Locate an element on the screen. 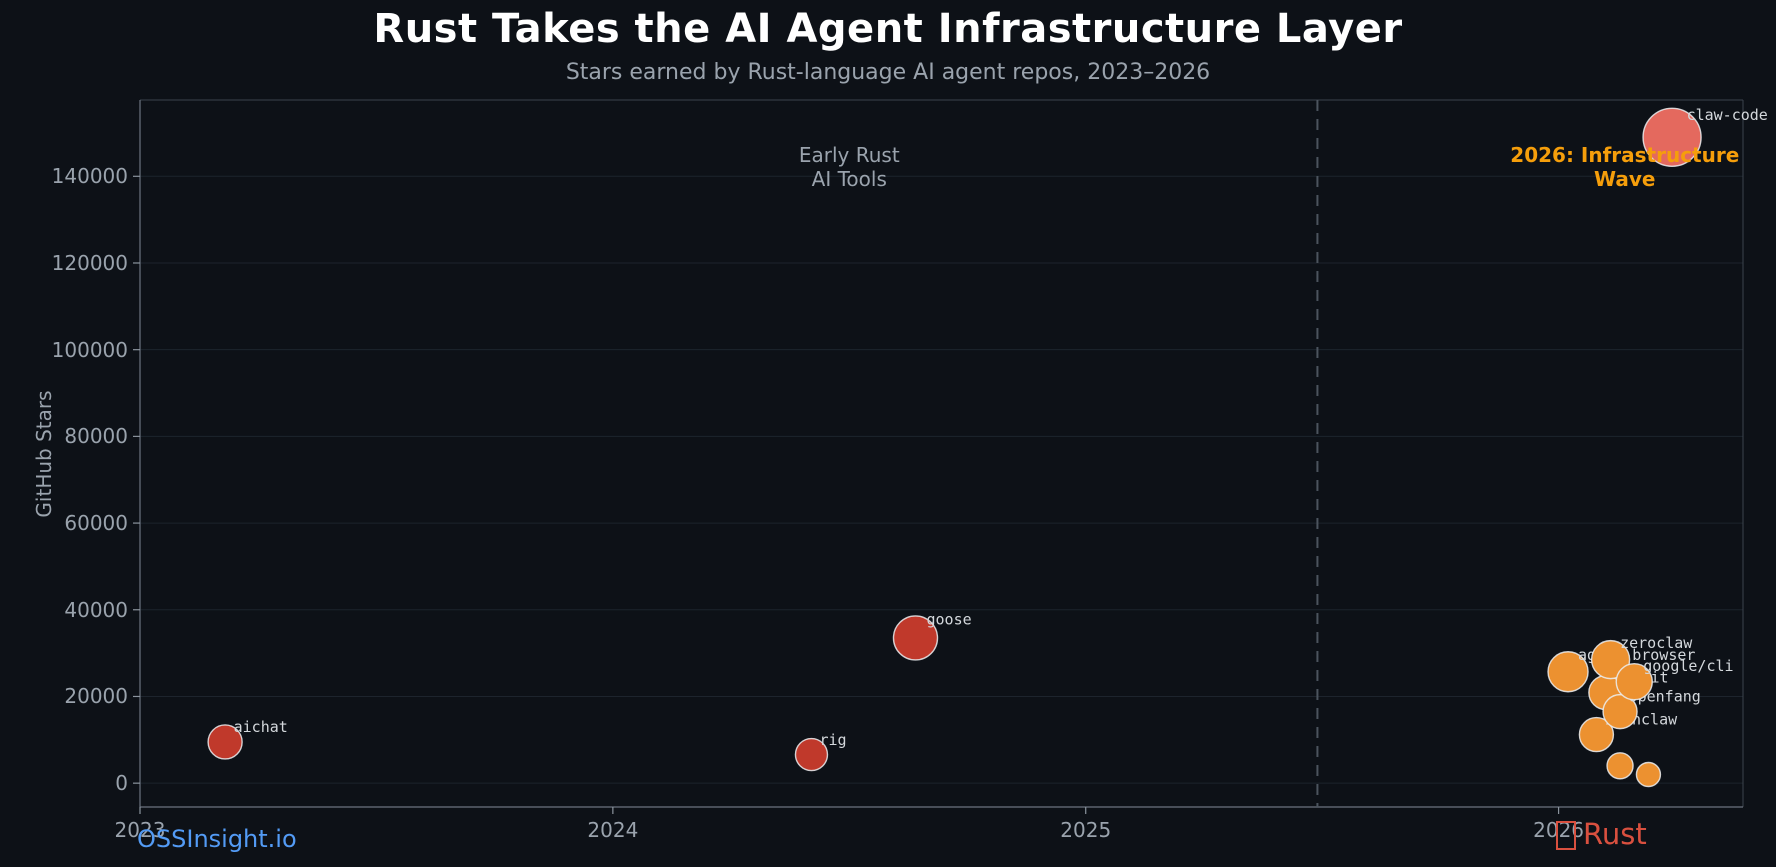 This screenshot has height=867, width=1776. bubble-openfang is located at coordinates (1620, 711).